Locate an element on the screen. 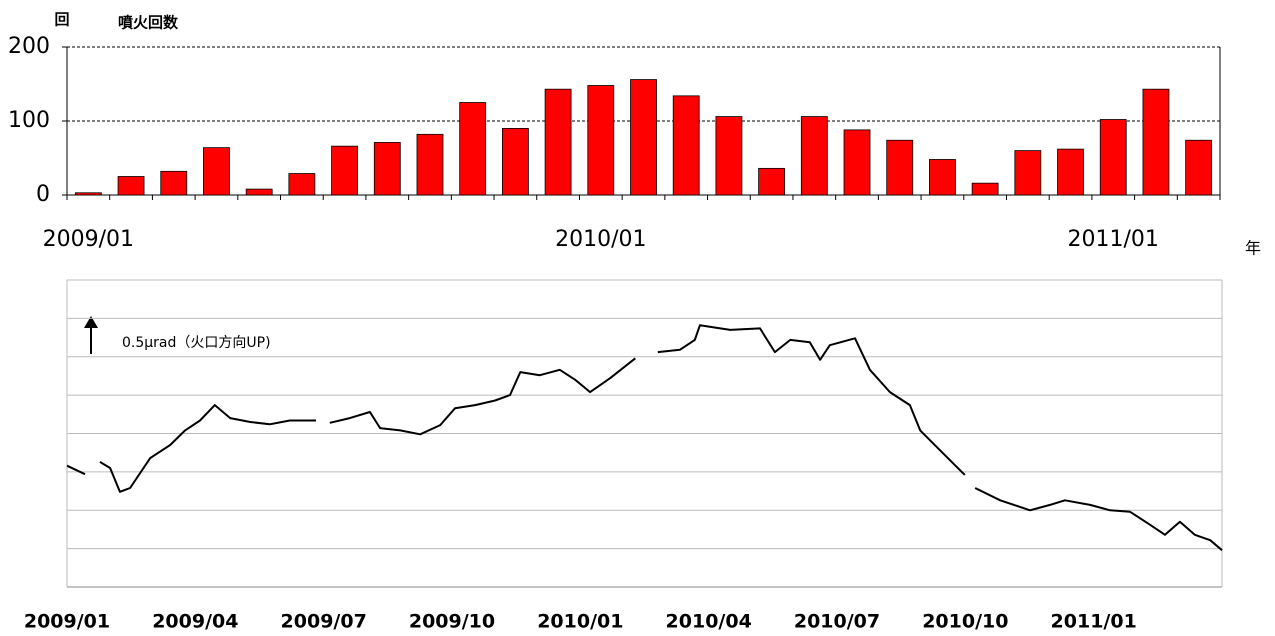  y-tick-label: 100 is located at coordinates (29, 120).